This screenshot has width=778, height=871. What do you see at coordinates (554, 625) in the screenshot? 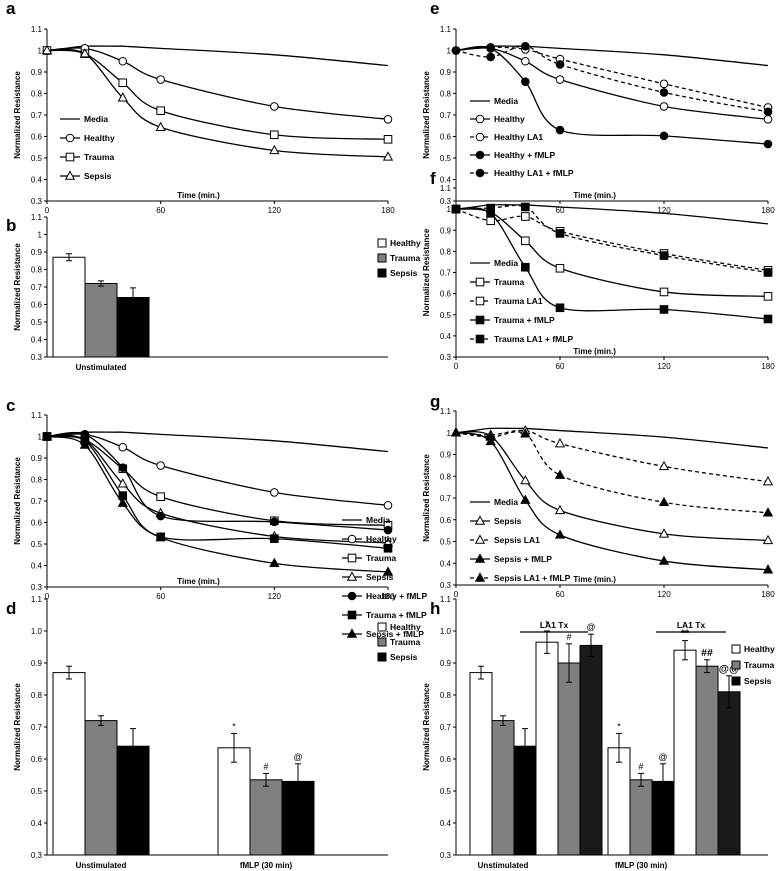
I see `treatment-bracket-label: LA1 Tx` at bounding box center [554, 625].